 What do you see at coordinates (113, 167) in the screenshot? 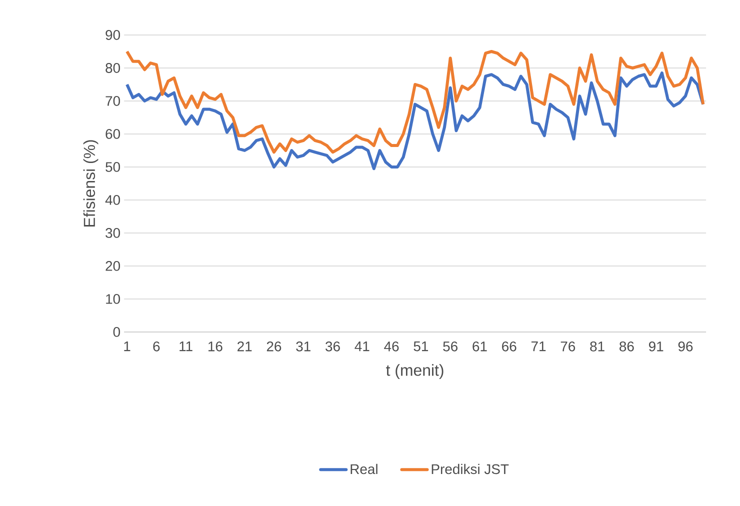
I see `y-tick-label: 50` at bounding box center [113, 167].